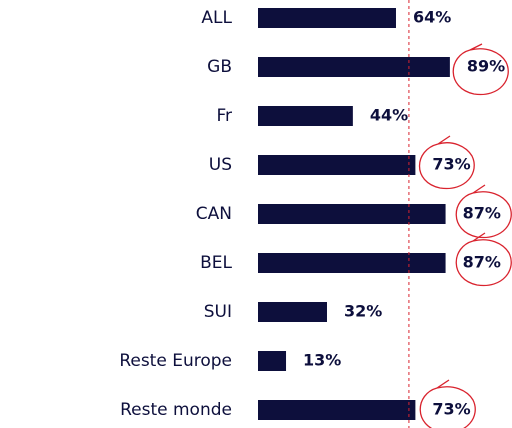  What do you see at coordinates (224, 116) in the screenshot?
I see `category-label: Fr` at bounding box center [224, 116].